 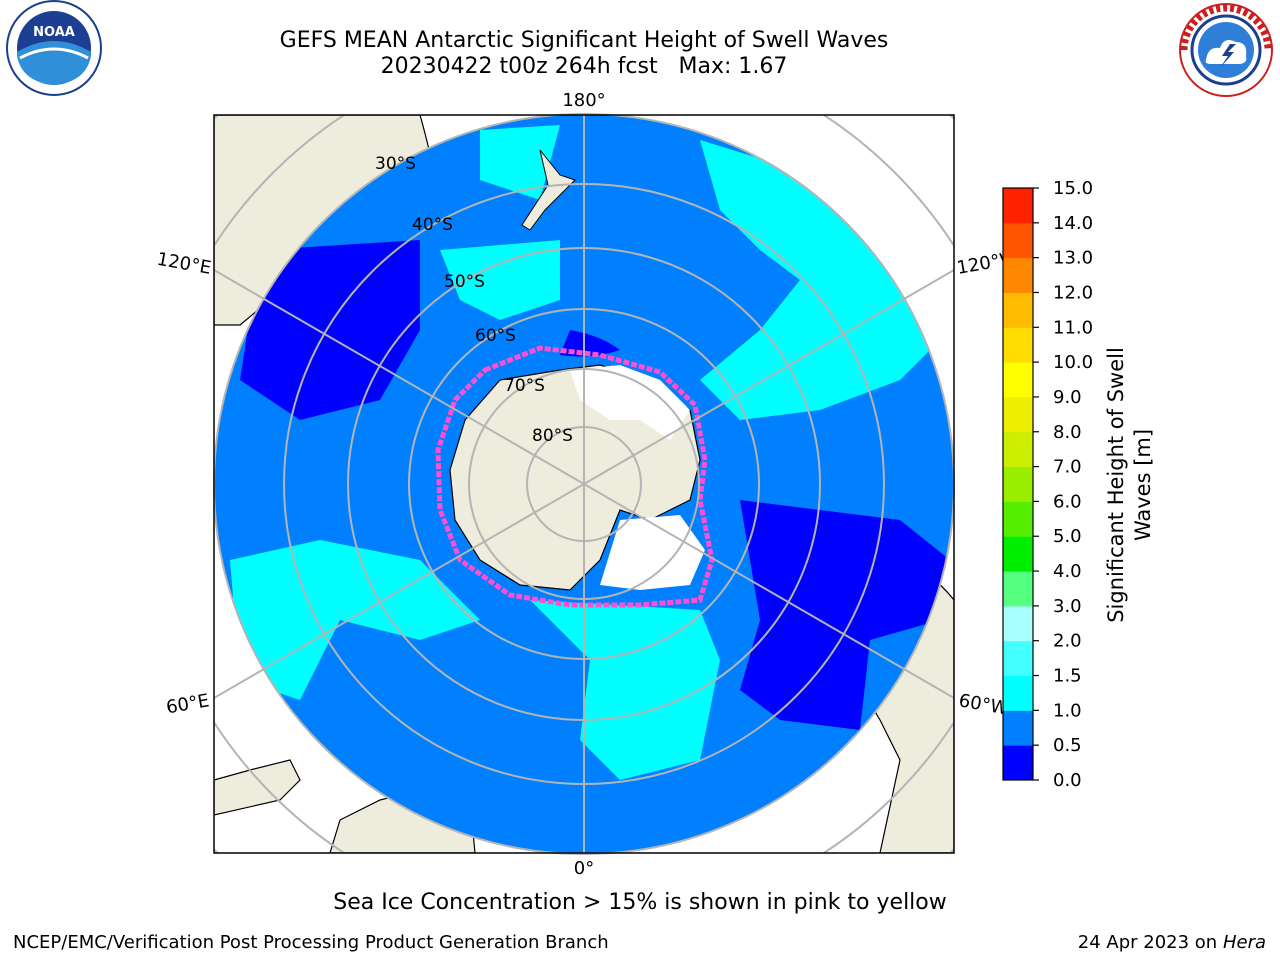 I want to click on footer-host: Hera, so click(x=1244, y=942).